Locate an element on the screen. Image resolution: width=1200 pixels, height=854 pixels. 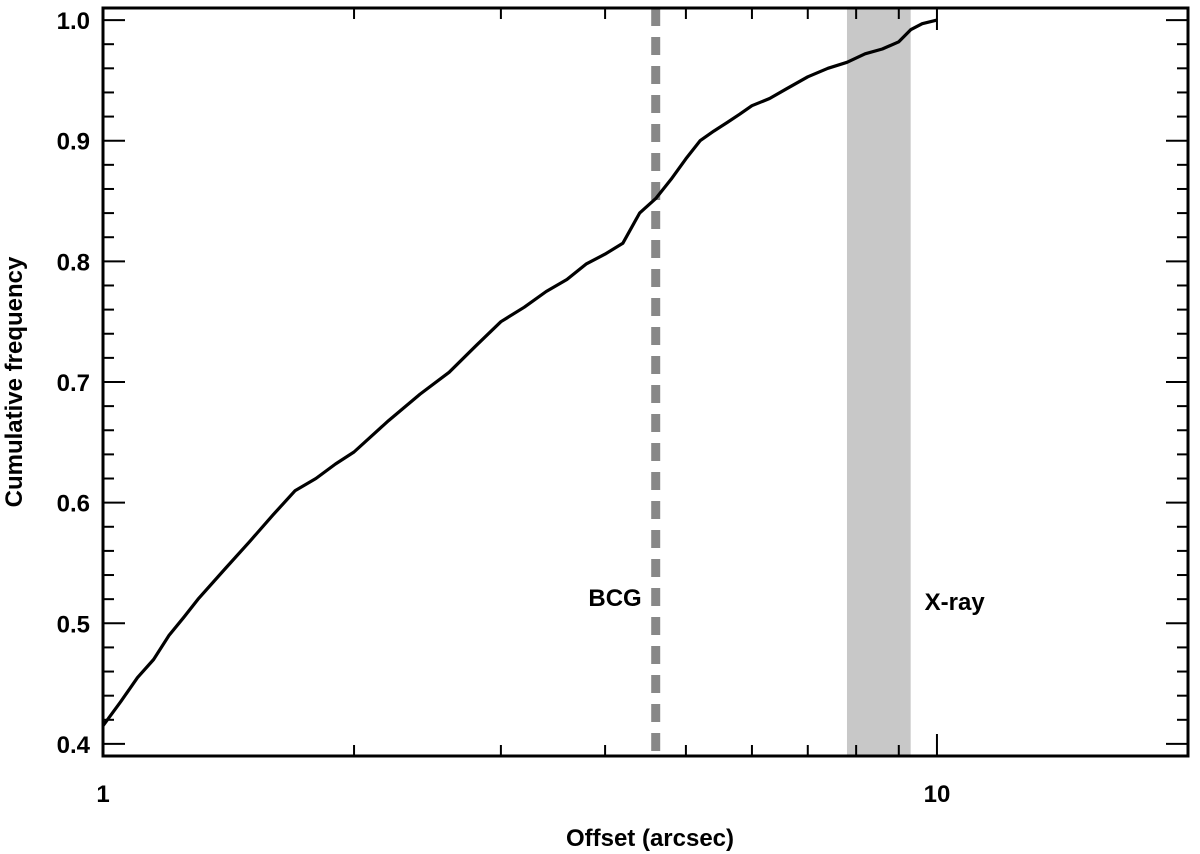
x-tick-label: 1 is located at coordinates (102, 794).